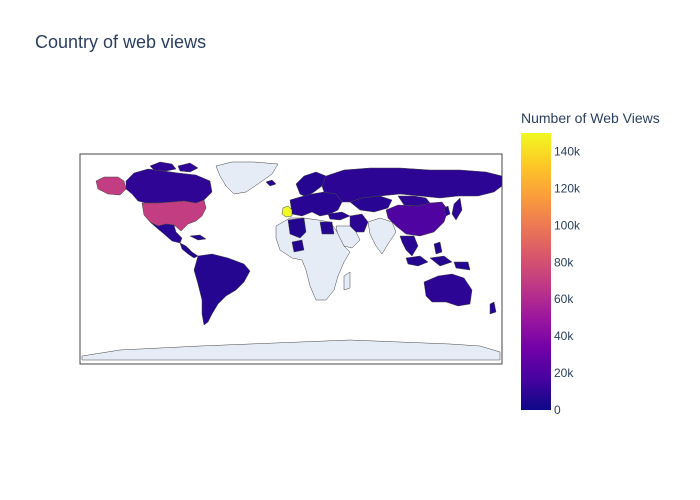 The width and height of the screenshot is (700, 500). What do you see at coordinates (536, 271) in the screenshot?
I see `colorbar` at bounding box center [536, 271].